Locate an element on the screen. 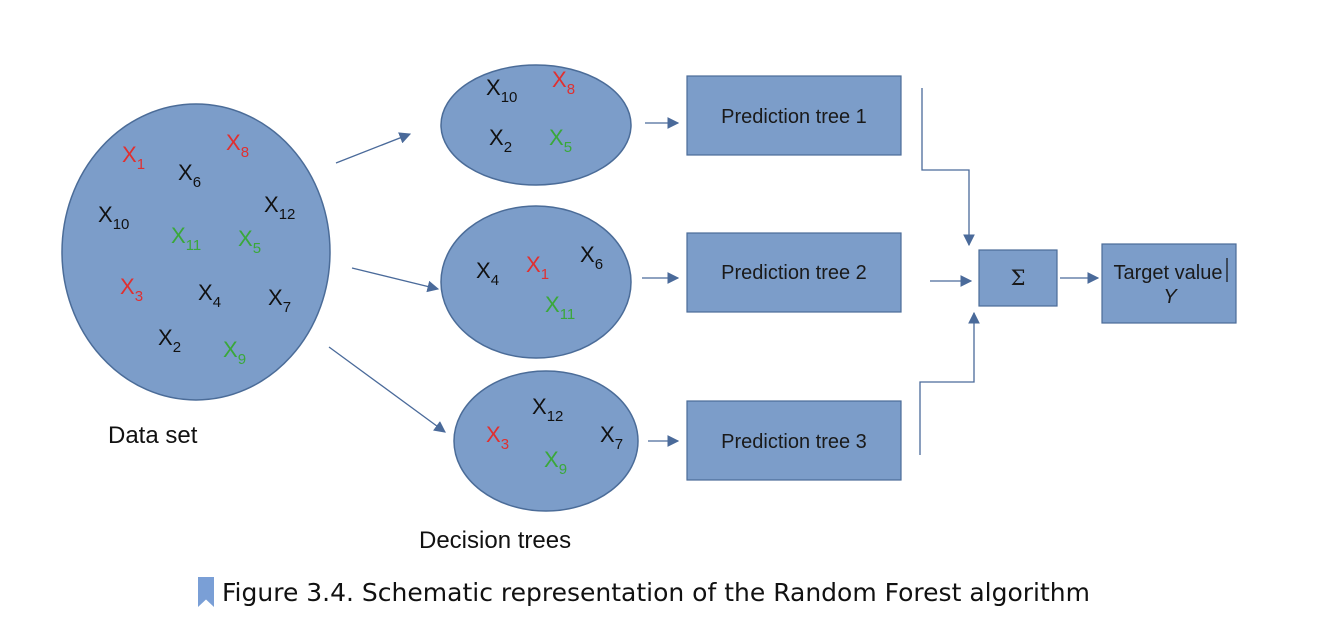 The image size is (1336, 638). prediction-tree-1-label: Prediction tree 1 is located at coordinates (794, 117).